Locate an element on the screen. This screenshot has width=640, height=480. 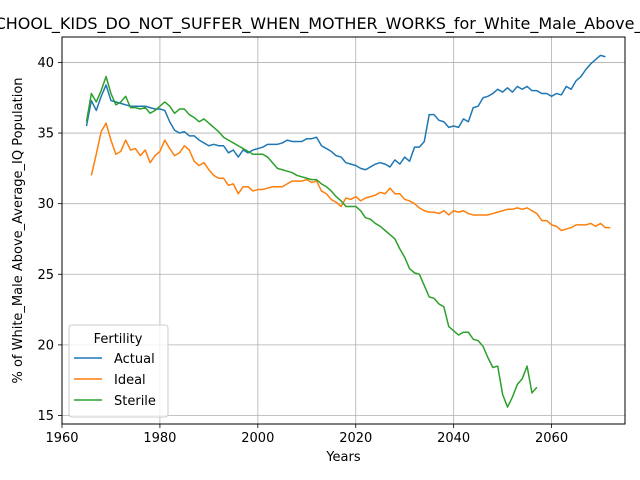
legend-label-ideal: Ideal is located at coordinates (130, 380).